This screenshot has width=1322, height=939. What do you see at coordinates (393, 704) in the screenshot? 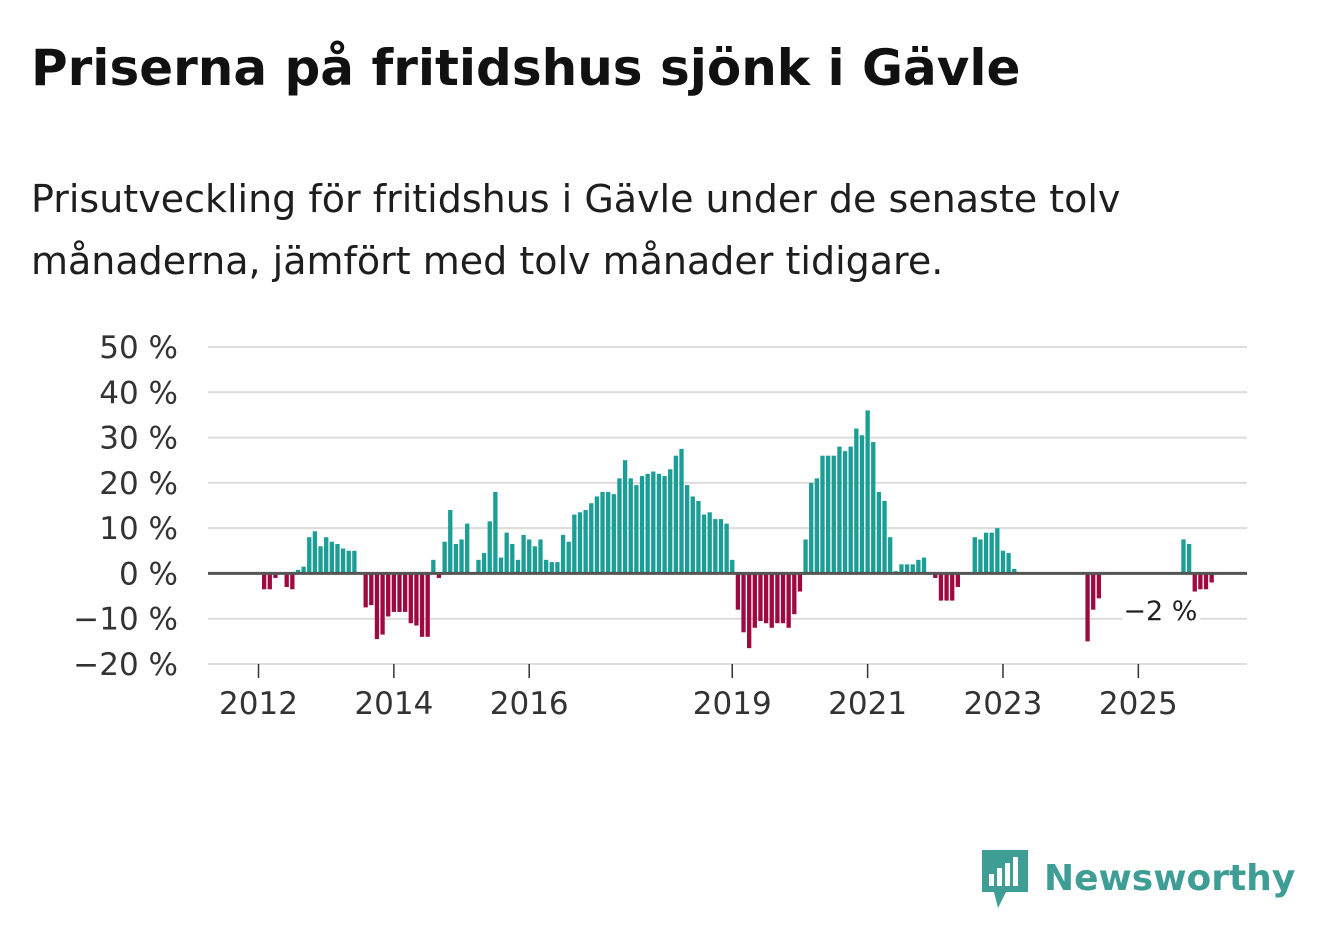
I see `x-tick-label: 2014` at bounding box center [393, 704].